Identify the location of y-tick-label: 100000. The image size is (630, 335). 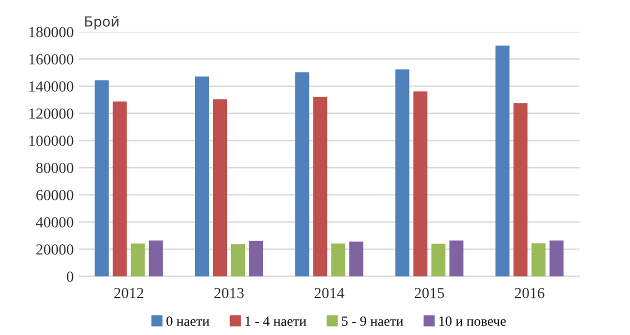
(51, 141).